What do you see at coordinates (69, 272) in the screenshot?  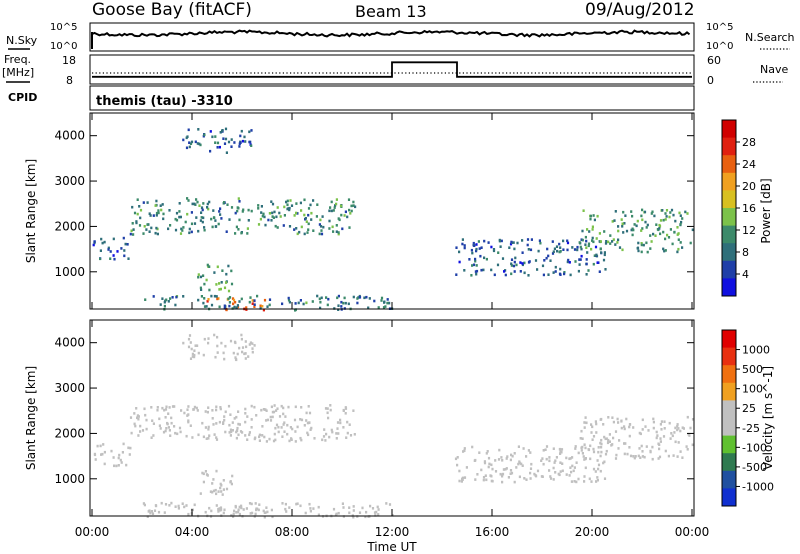 I see `y-tick-label: 1000` at bounding box center [69, 272].